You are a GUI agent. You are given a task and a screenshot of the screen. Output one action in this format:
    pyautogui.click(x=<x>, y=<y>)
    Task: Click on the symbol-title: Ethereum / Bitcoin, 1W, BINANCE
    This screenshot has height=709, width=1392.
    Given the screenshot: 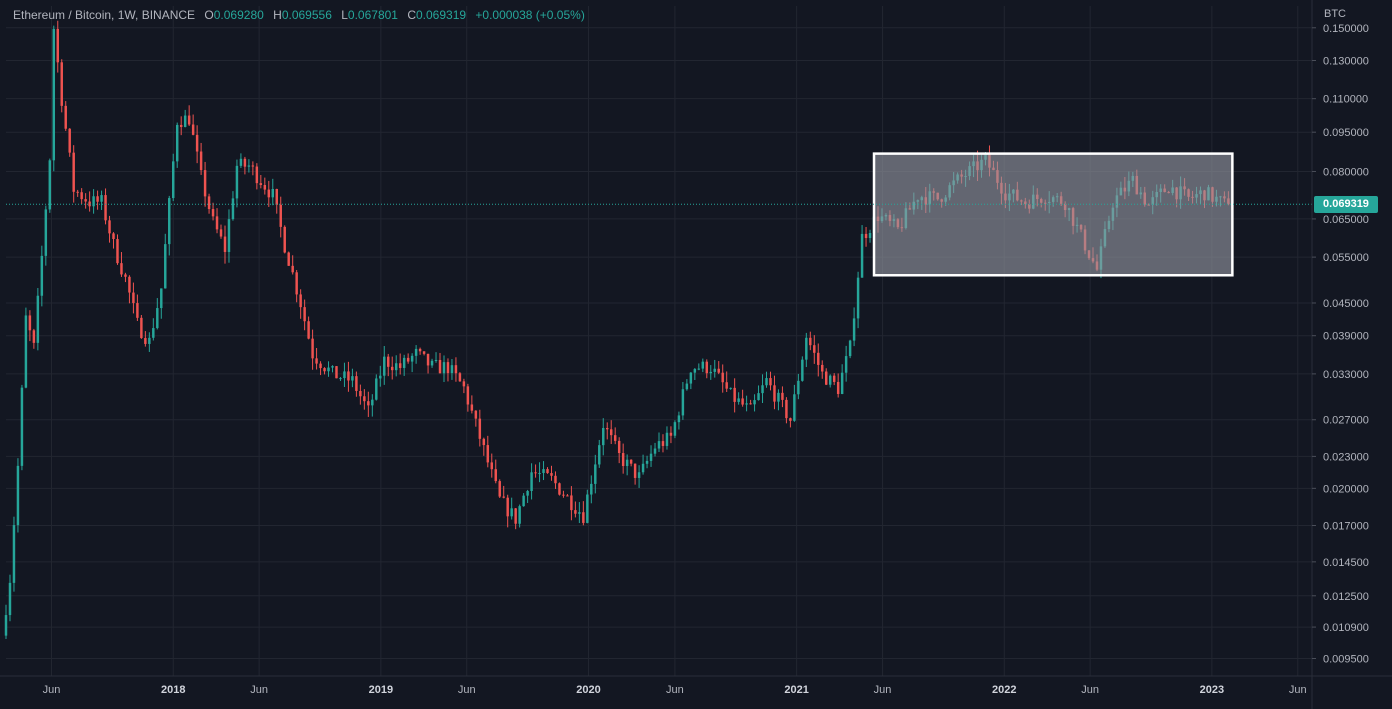 What is the action you would take?
    pyautogui.click(x=104, y=15)
    